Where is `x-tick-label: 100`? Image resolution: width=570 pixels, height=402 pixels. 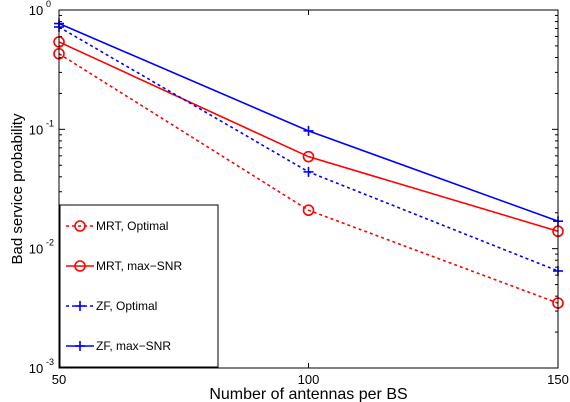 x-tick-label: 100 is located at coordinates (309, 379).